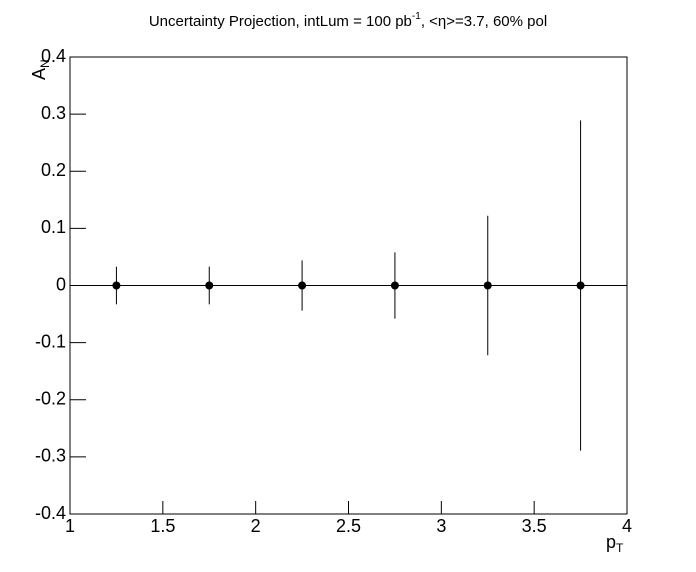 This screenshot has height=572, width=696. I want to click on x-tick-label: 3.5, so click(534, 526).